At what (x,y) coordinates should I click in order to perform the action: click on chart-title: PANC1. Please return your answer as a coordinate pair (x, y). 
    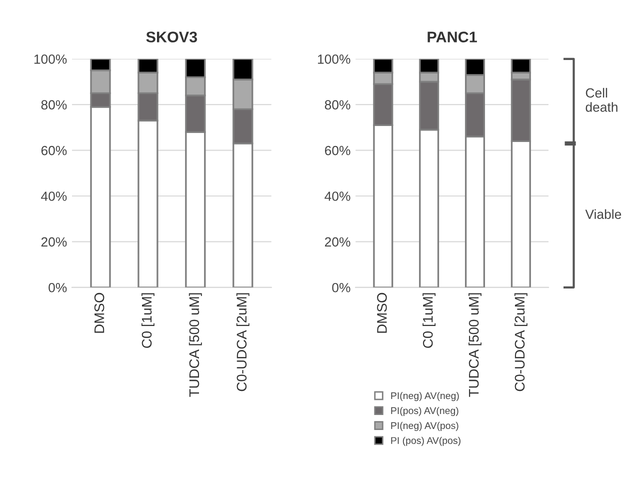
    Looking at the image, I should click on (452, 37).